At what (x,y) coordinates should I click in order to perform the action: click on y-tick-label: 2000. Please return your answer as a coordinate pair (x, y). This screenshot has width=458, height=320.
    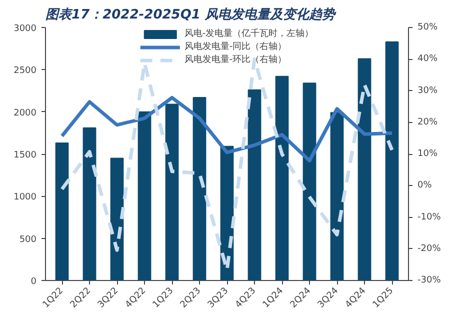
    Looking at the image, I should click on (25, 113).